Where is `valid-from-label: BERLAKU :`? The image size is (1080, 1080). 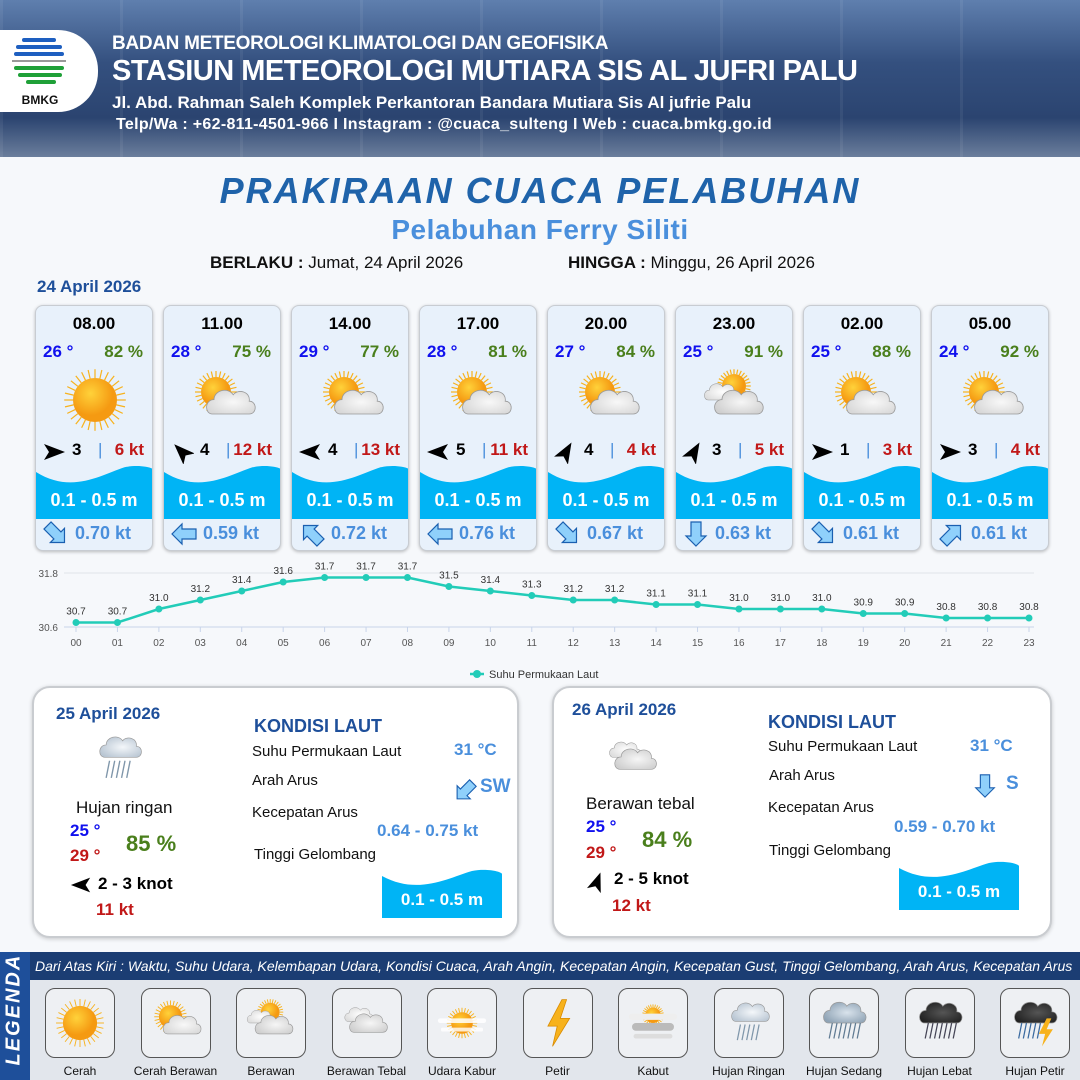 valid-from-label: BERLAKU : is located at coordinates (257, 262).